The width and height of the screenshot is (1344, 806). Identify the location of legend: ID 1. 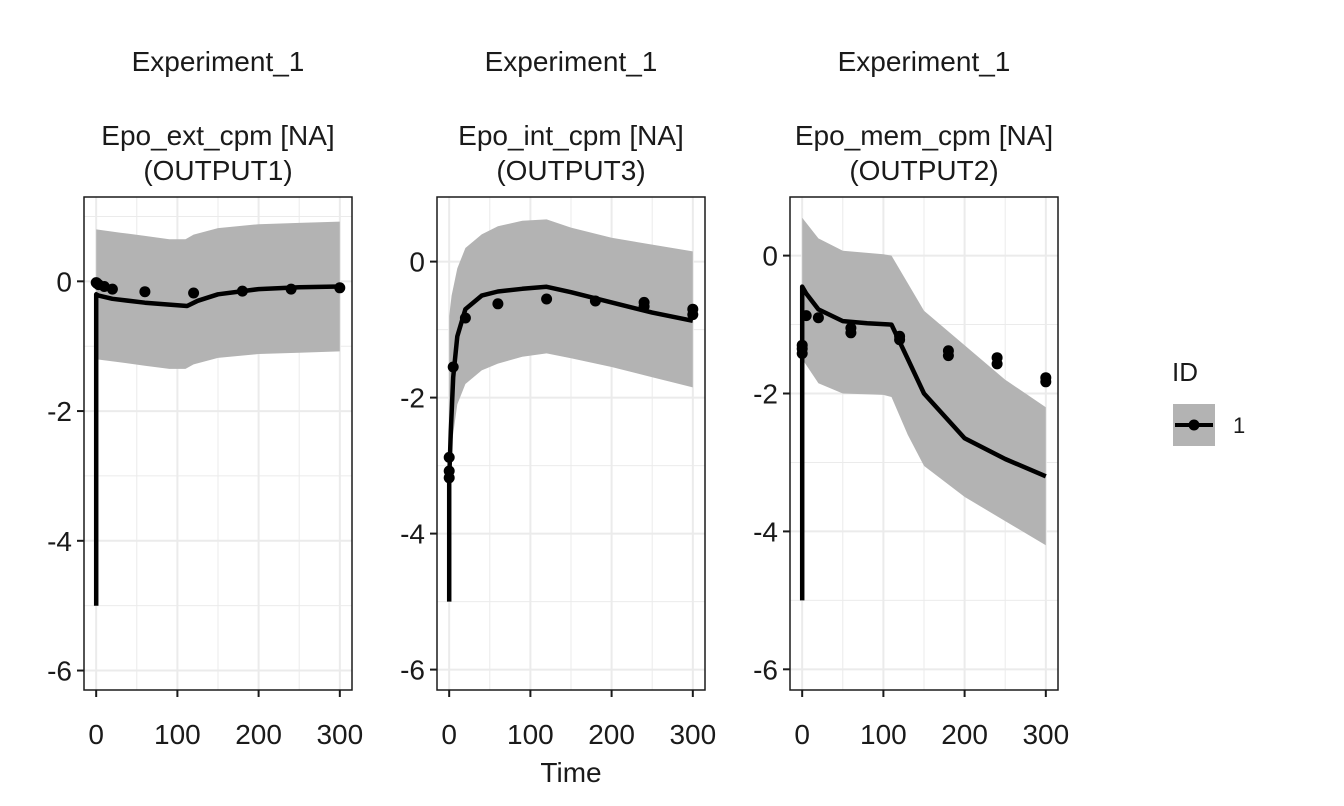
(1208, 401).